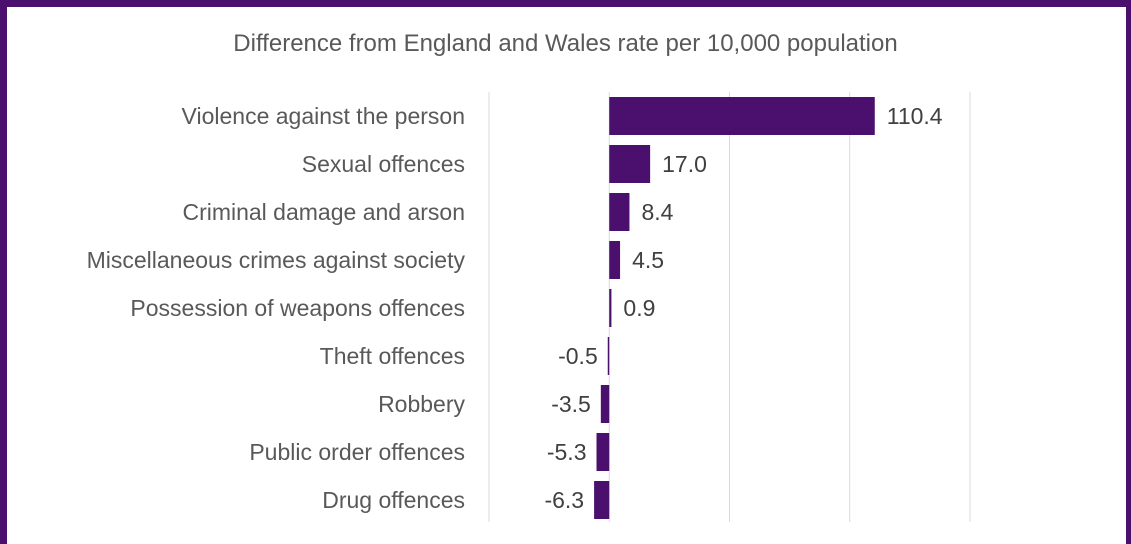 Image resolution: width=1131 pixels, height=544 pixels. What do you see at coordinates (567, 452) in the screenshot?
I see `value-label: -5.3` at bounding box center [567, 452].